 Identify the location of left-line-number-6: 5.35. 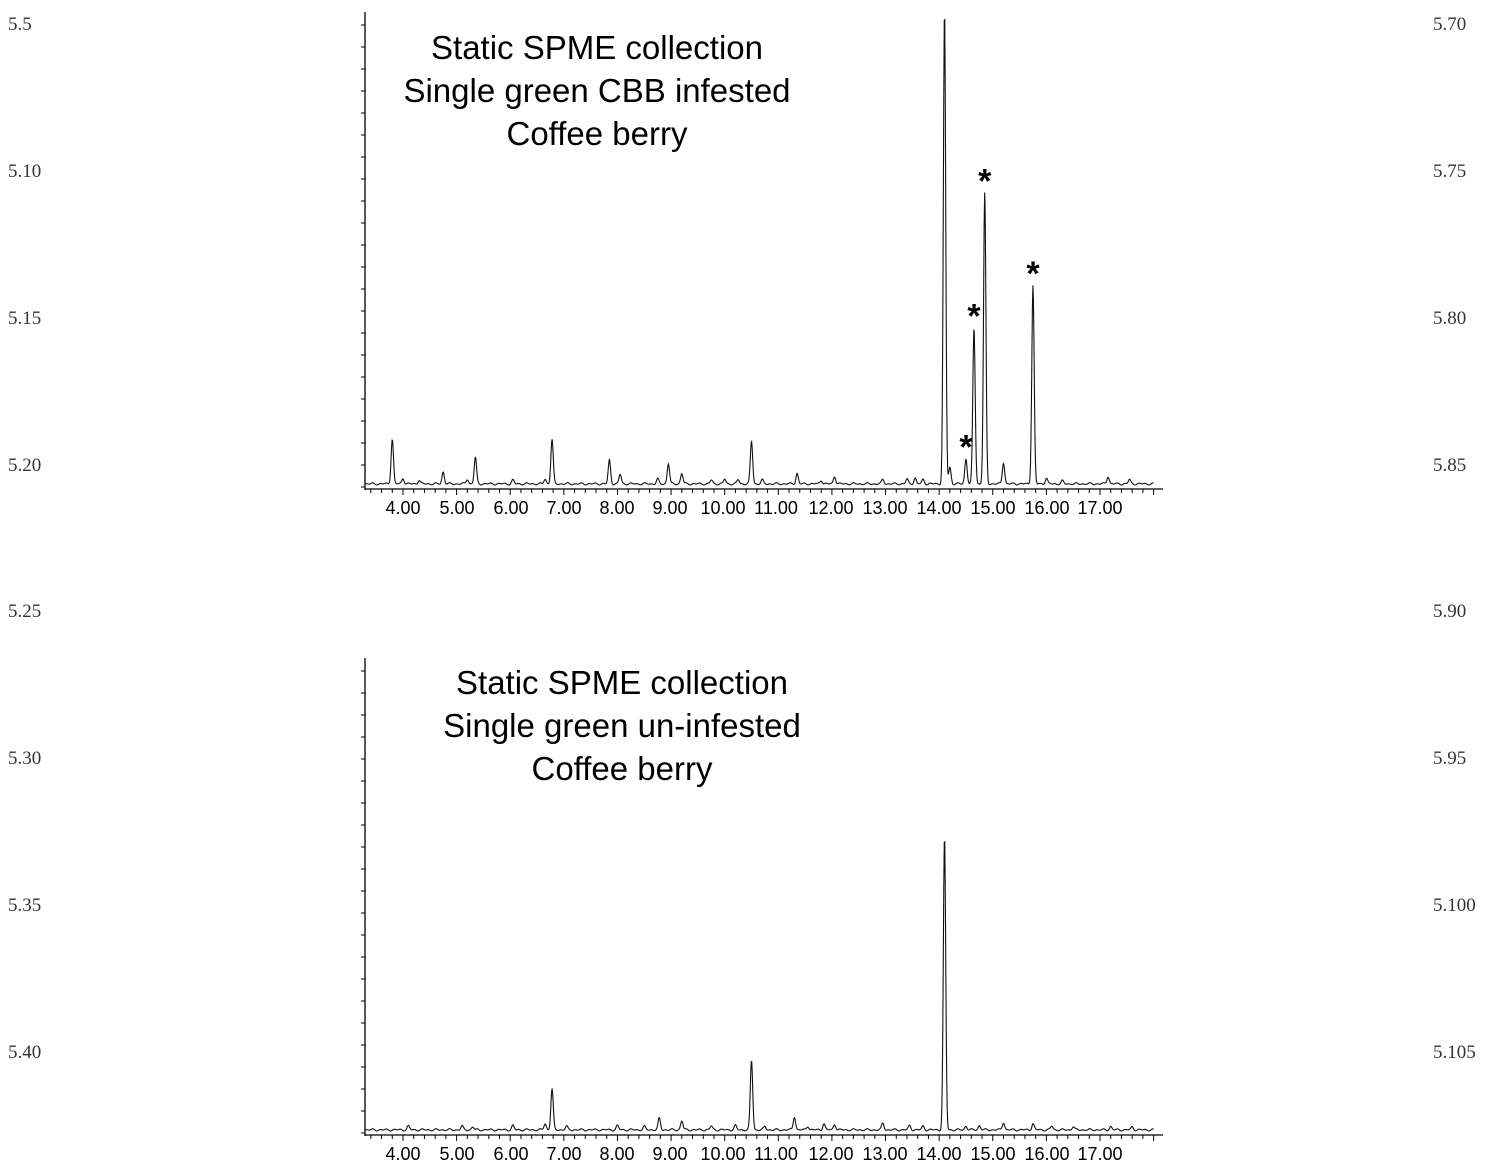
(25, 905).